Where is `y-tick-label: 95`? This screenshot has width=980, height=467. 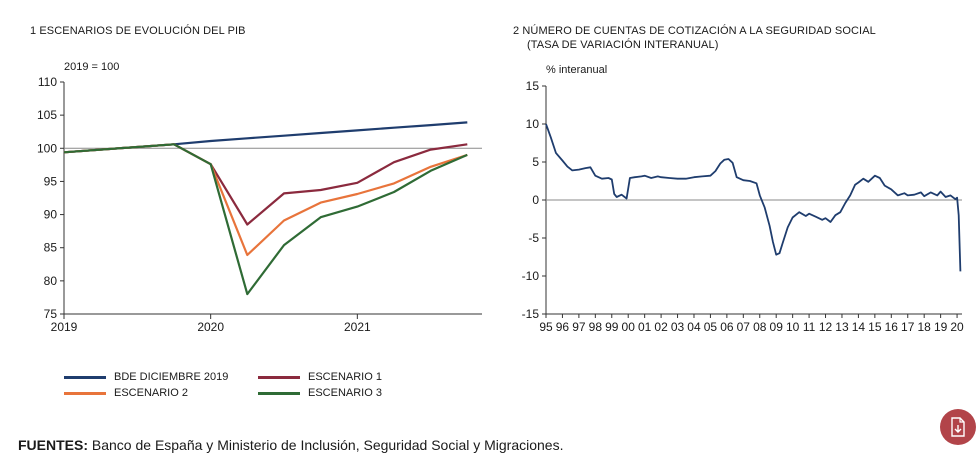
y-tick-label: 95 is located at coordinates (51, 181).